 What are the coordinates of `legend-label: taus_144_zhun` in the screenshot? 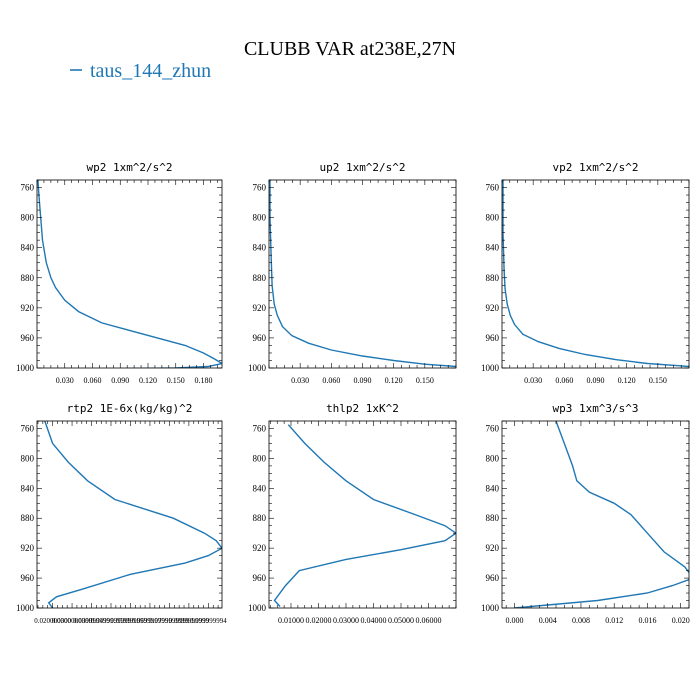 It's located at (150, 71).